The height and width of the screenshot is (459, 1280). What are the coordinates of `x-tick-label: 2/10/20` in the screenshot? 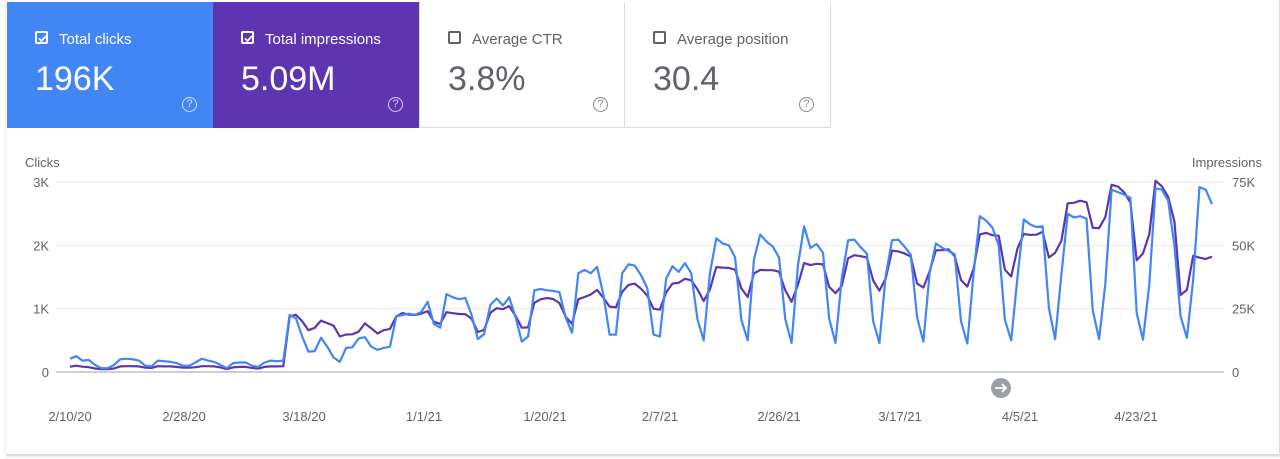 It's located at (69, 416).